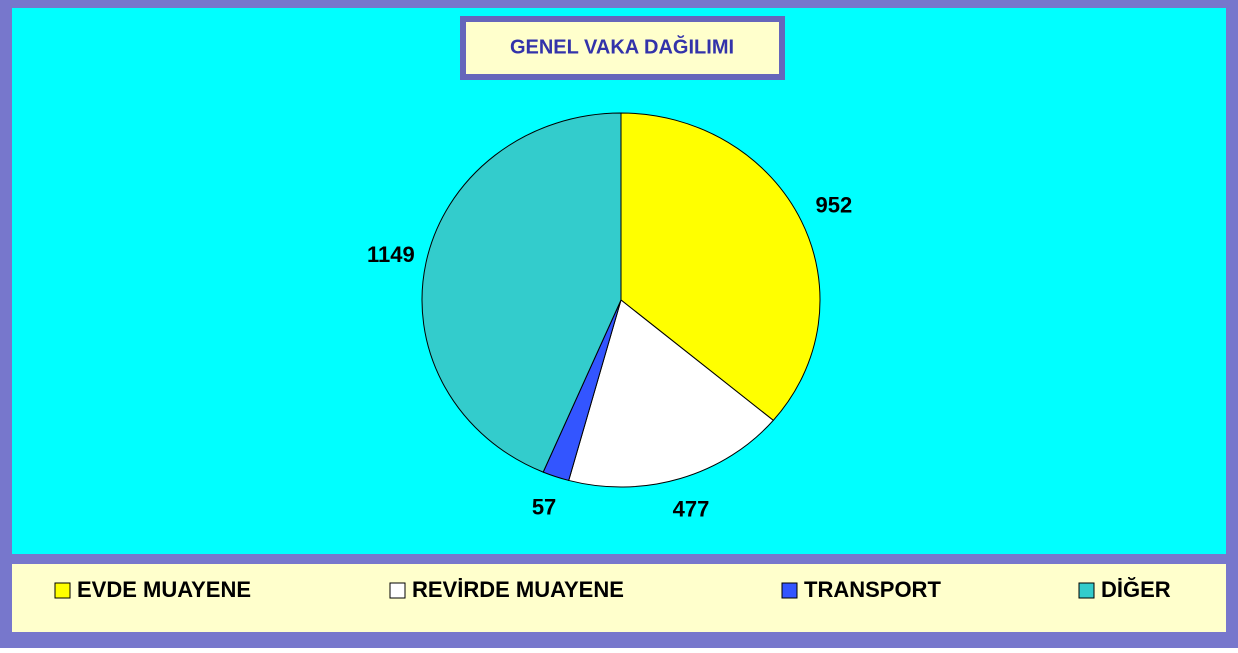 The width and height of the screenshot is (1238, 653). Describe the element at coordinates (164, 589) in the screenshot. I see `legend-label: EVDE MUAYENE` at that location.